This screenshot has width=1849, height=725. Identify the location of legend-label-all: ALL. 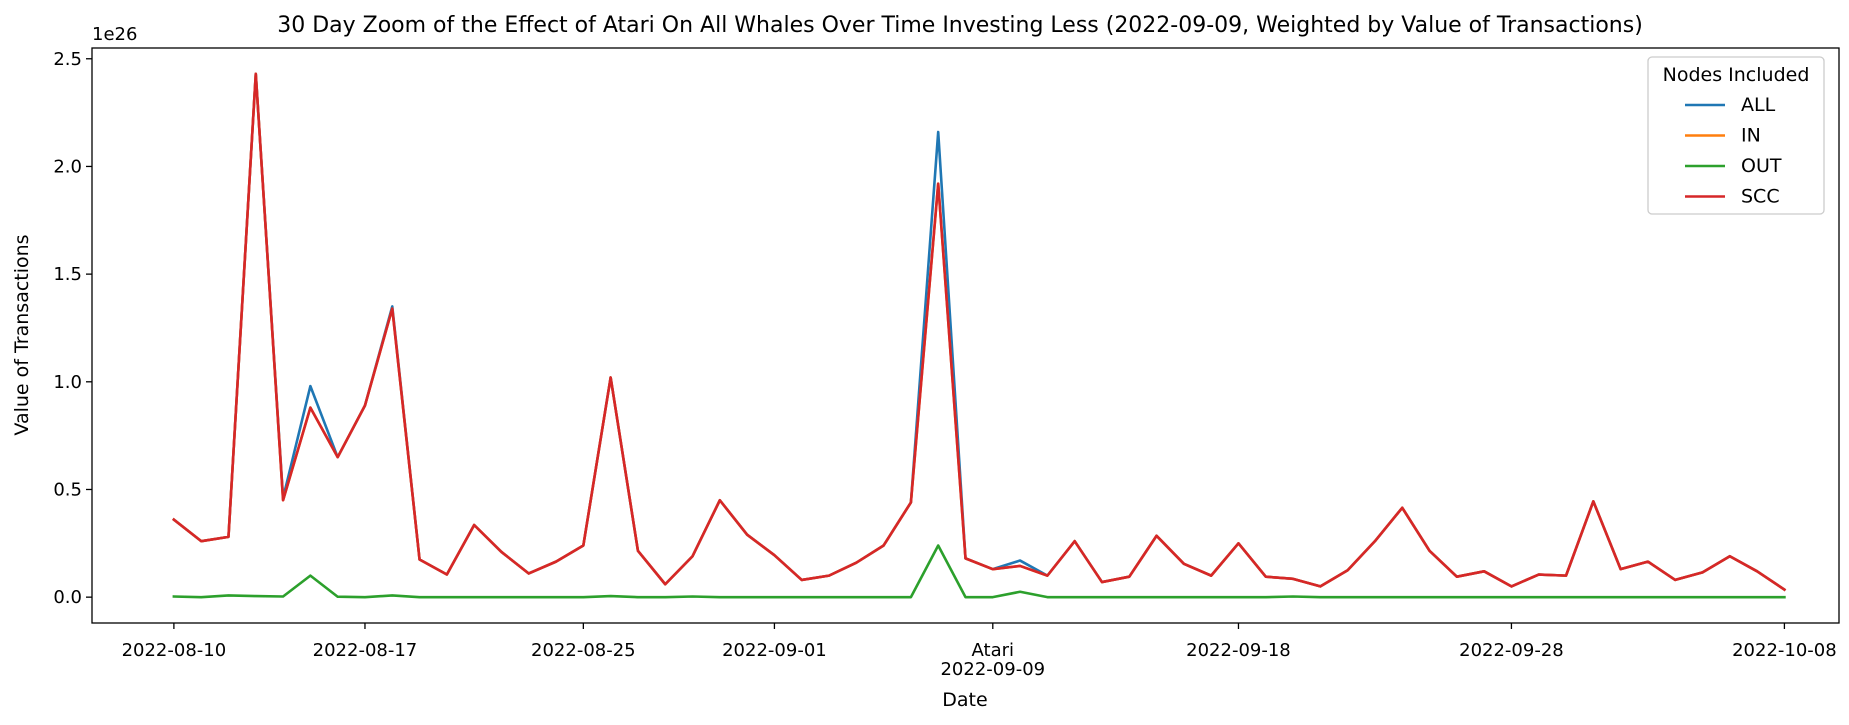
(1758, 105).